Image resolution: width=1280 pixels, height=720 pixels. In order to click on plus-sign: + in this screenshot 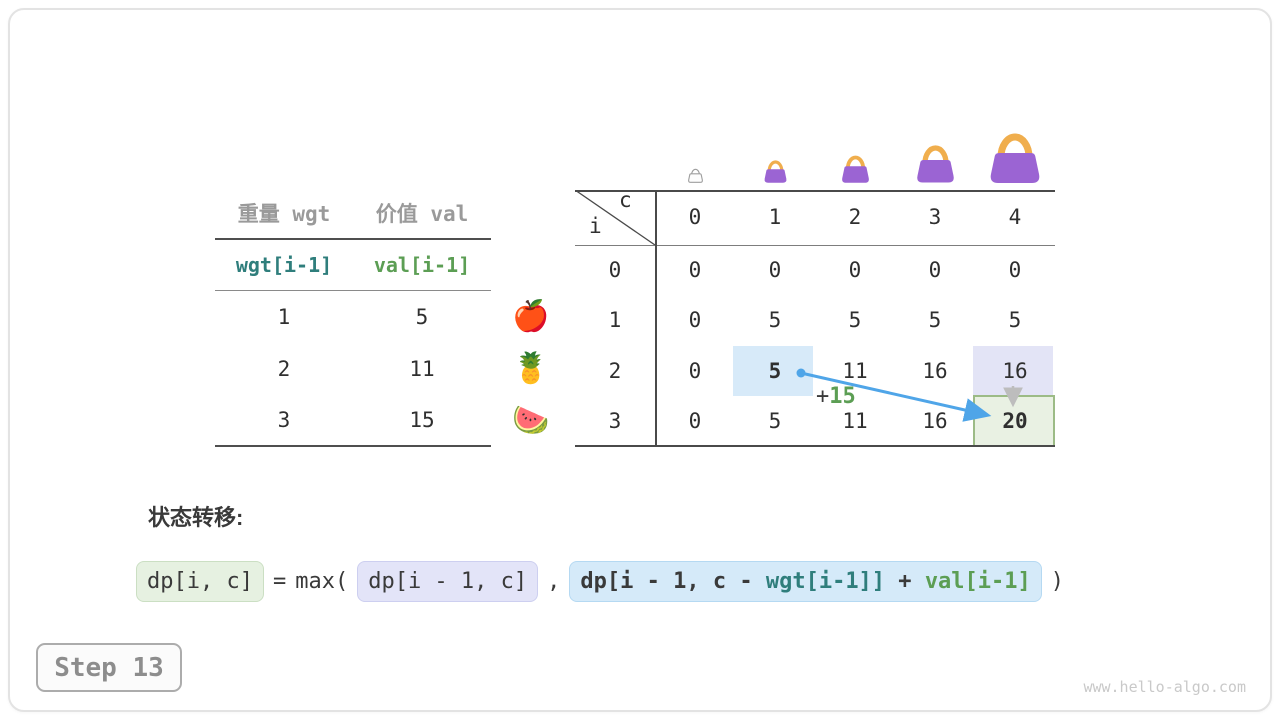, I will do `click(823, 396)`.